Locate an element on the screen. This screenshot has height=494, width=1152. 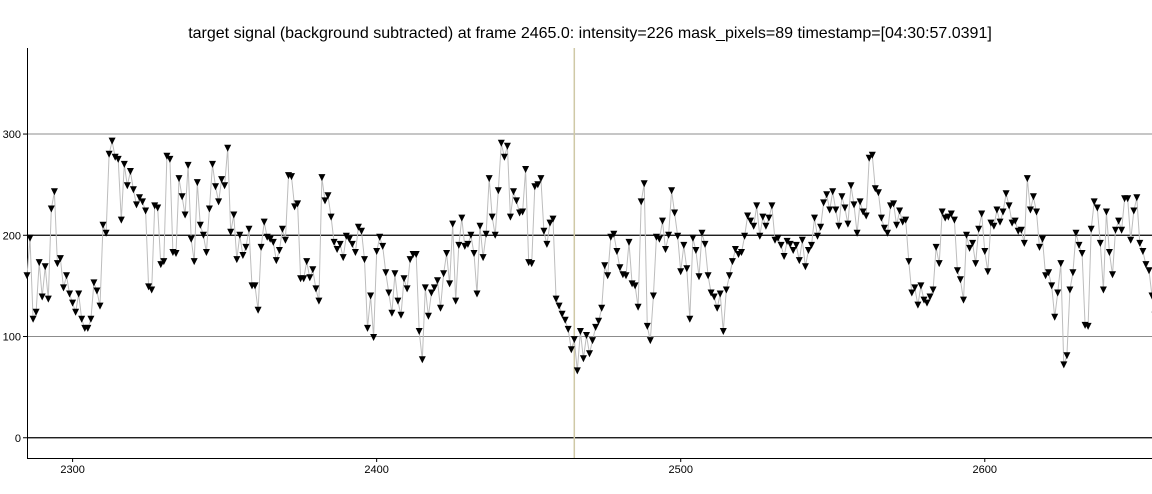
y-tick-labels: 0 100 200 300 is located at coordinates (12, 287).